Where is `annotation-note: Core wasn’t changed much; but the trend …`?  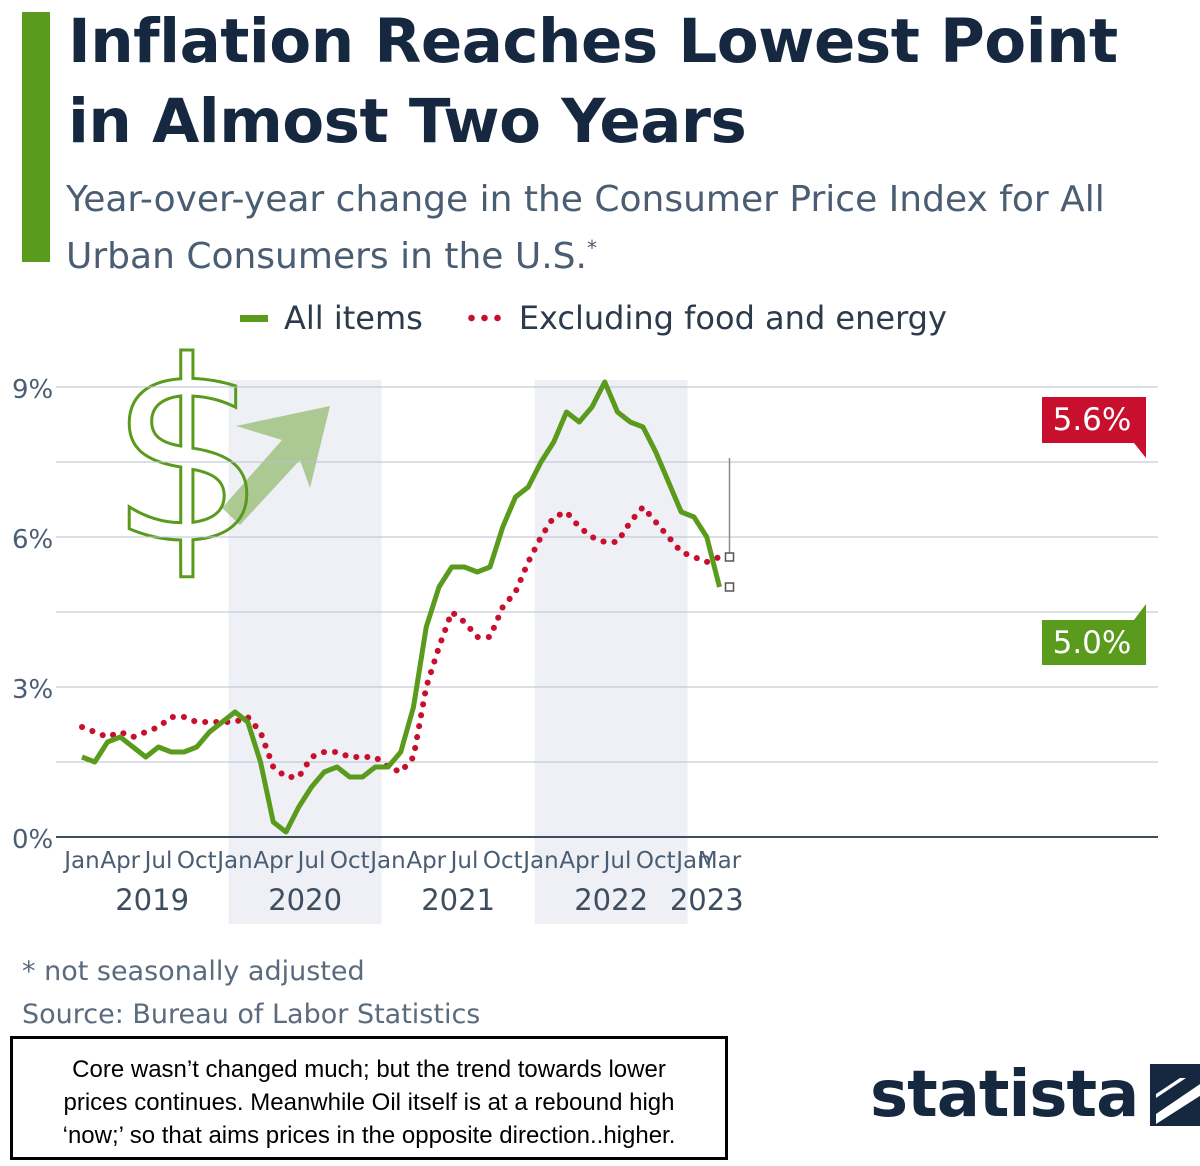 annotation-note: Core wasn’t changed much; but the trend … is located at coordinates (369, 1098).